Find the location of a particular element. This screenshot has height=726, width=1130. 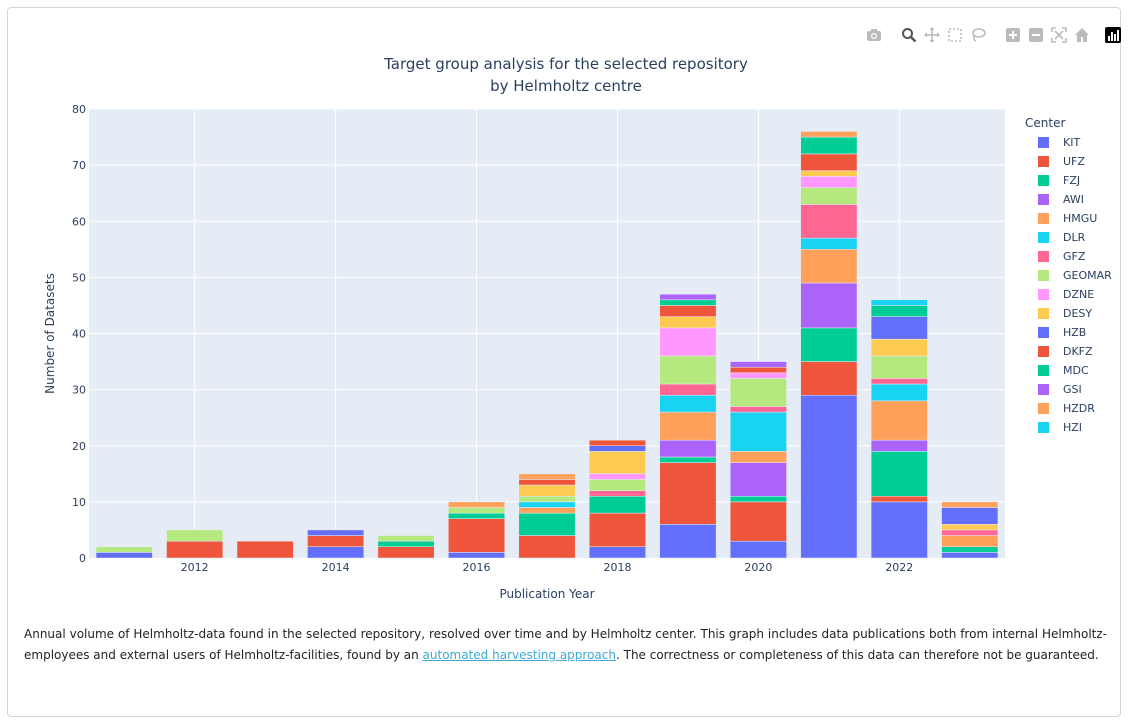

legend-label-fzj: FZJ is located at coordinates (1071, 180).